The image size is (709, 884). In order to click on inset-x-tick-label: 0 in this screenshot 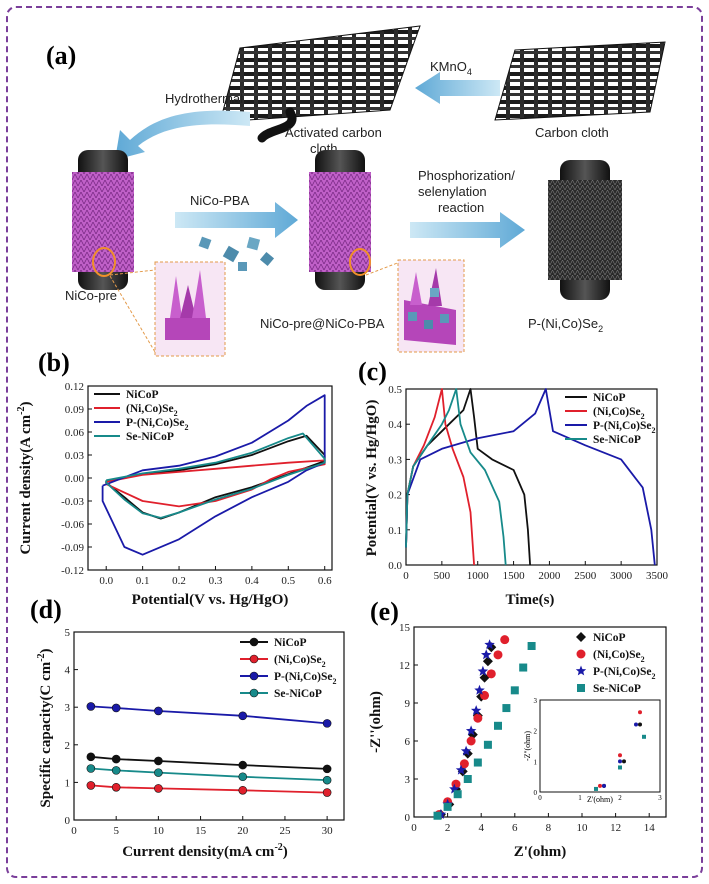, I will do `click(540, 798)`.